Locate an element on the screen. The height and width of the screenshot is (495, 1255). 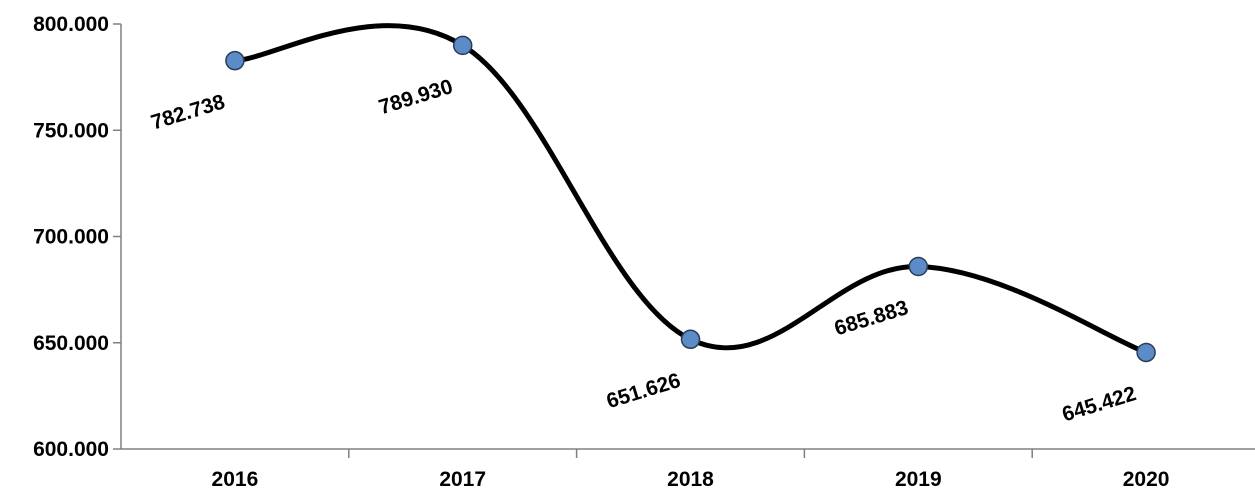
x-tick-label: 2018 is located at coordinates (690, 479).